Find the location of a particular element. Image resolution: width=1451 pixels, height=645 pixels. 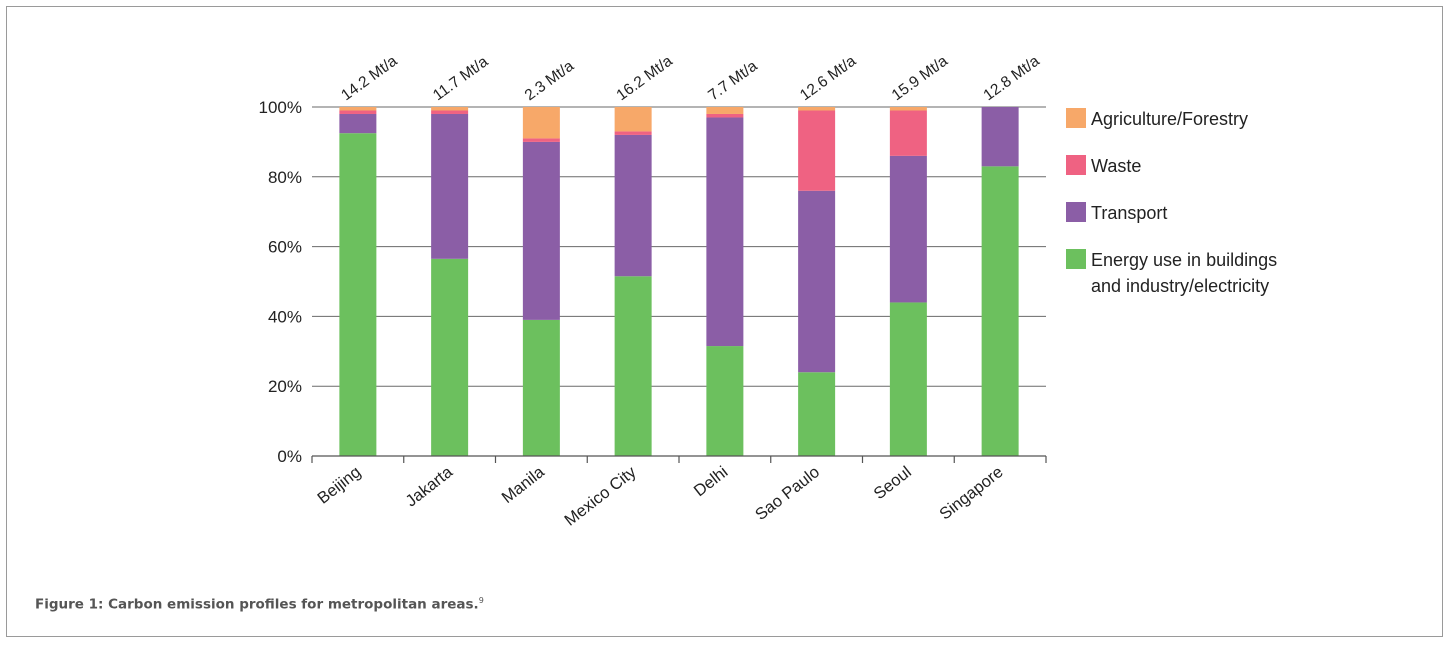

y-tick-label: 60% is located at coordinates (285, 247).